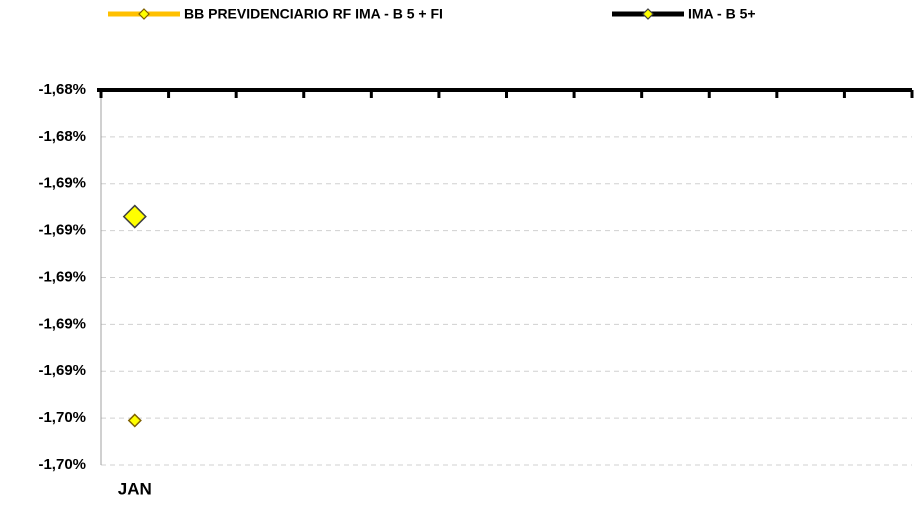 The width and height of the screenshot is (915, 511). Describe the element at coordinates (135, 488) in the screenshot. I see `x-tick-label: JAN` at that location.